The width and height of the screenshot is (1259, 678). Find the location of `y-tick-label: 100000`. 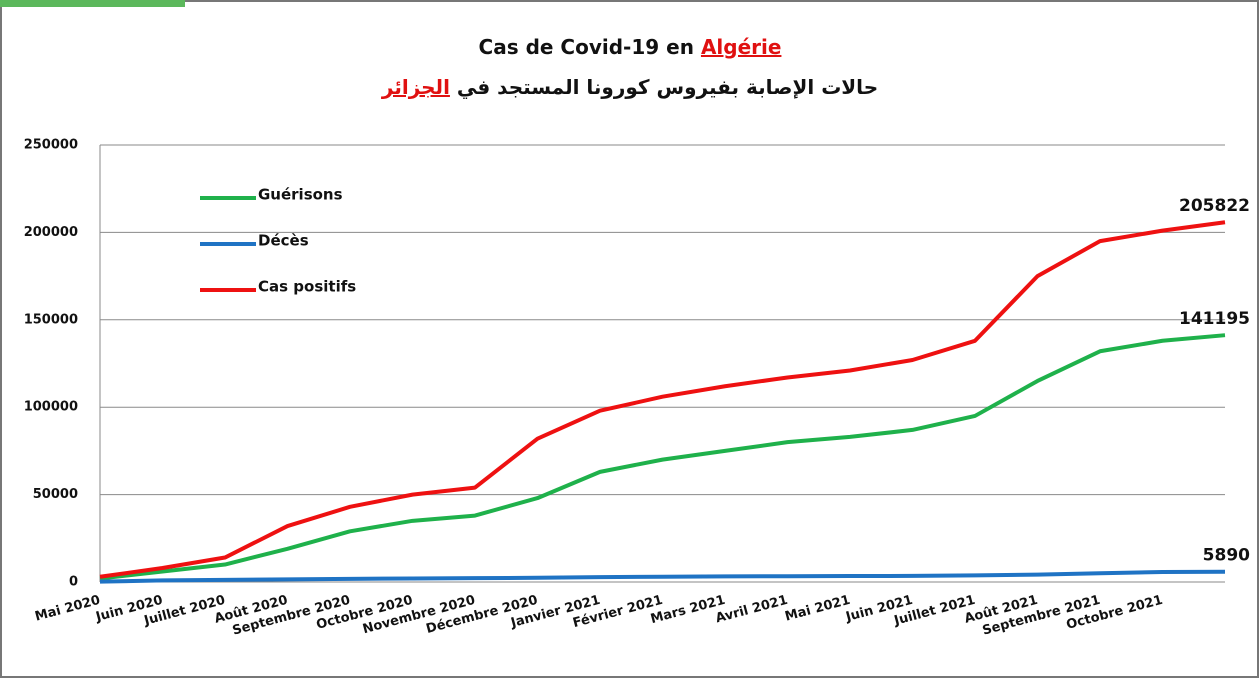

y-tick-label: 100000 is located at coordinates (51, 407).